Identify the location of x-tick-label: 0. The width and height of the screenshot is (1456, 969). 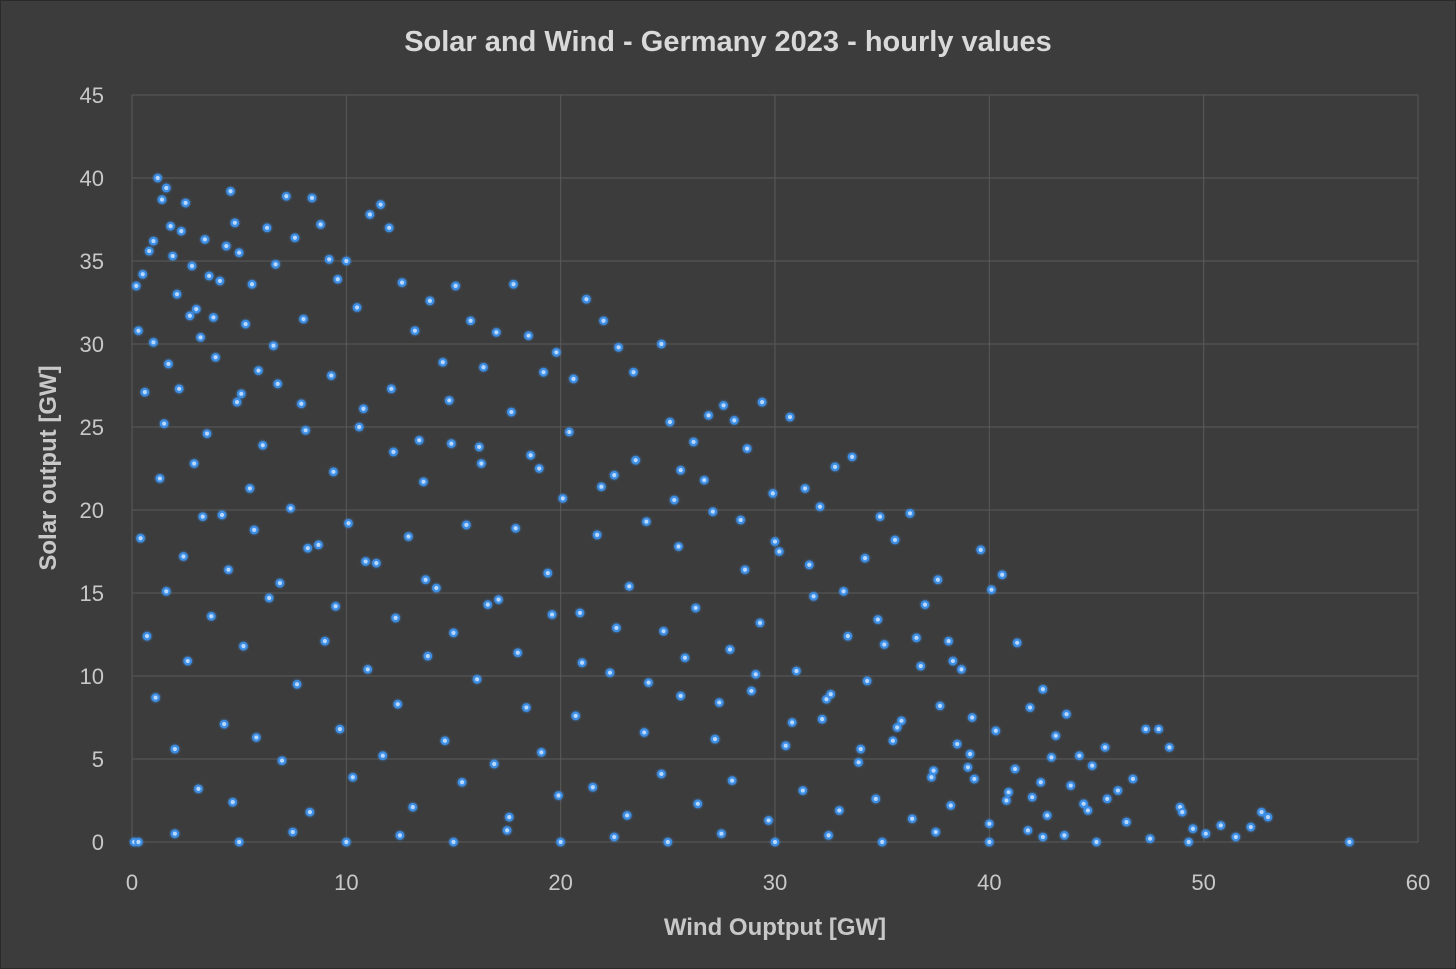
(132, 882).